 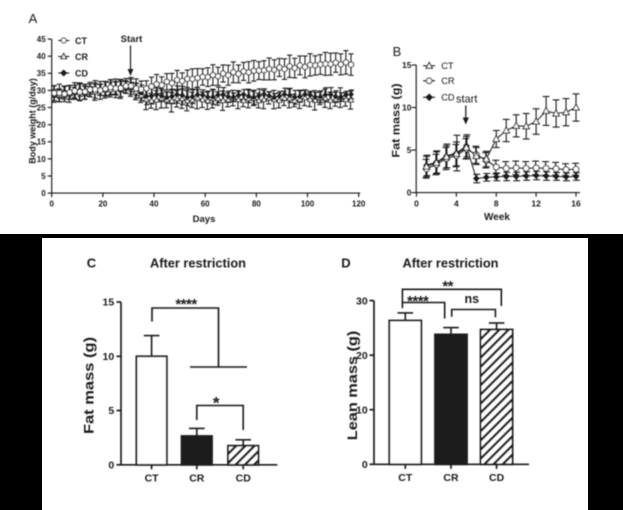 I want to click on svg-text: Week, so click(x=497, y=217).